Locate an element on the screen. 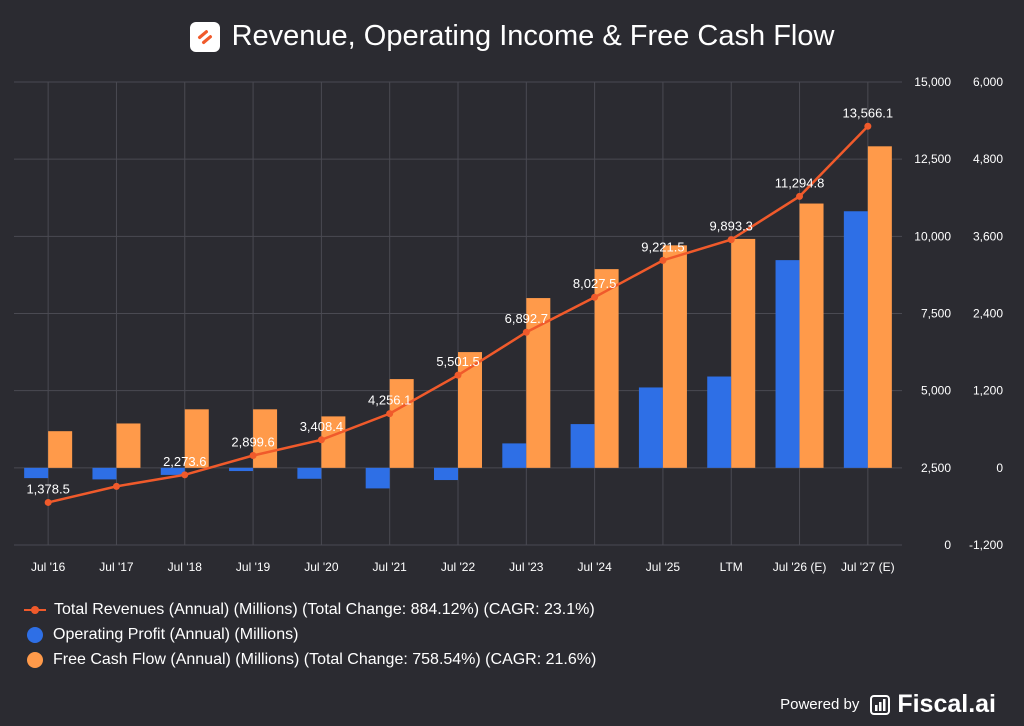 This screenshot has height=726, width=1024. right-axis-tick: -1,200 is located at coordinates (986, 545).